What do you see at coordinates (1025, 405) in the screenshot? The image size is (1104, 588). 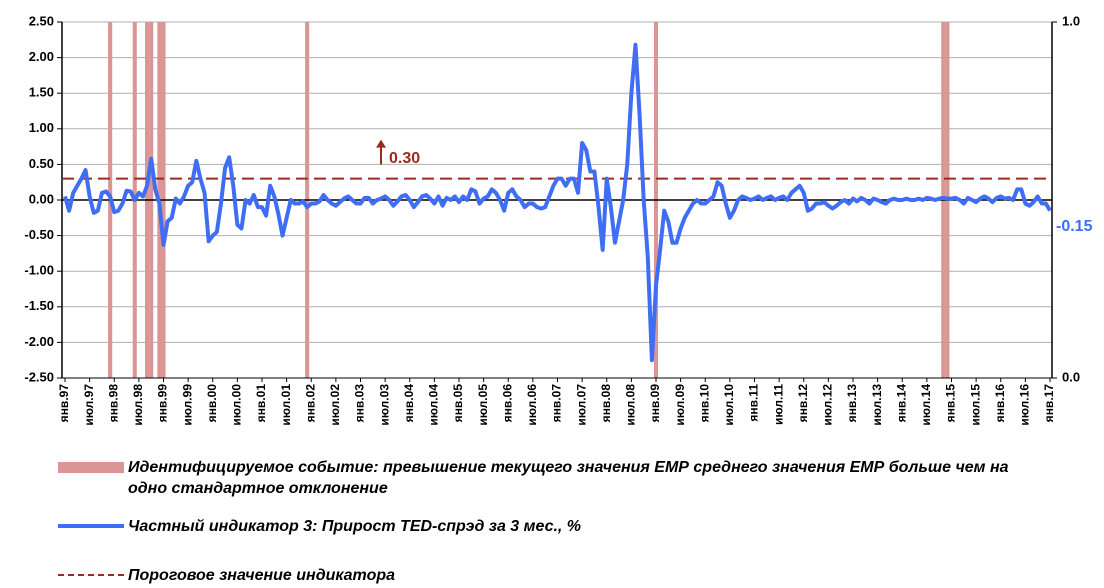 I see `x-tick-label: июл.16` at bounding box center [1025, 405].